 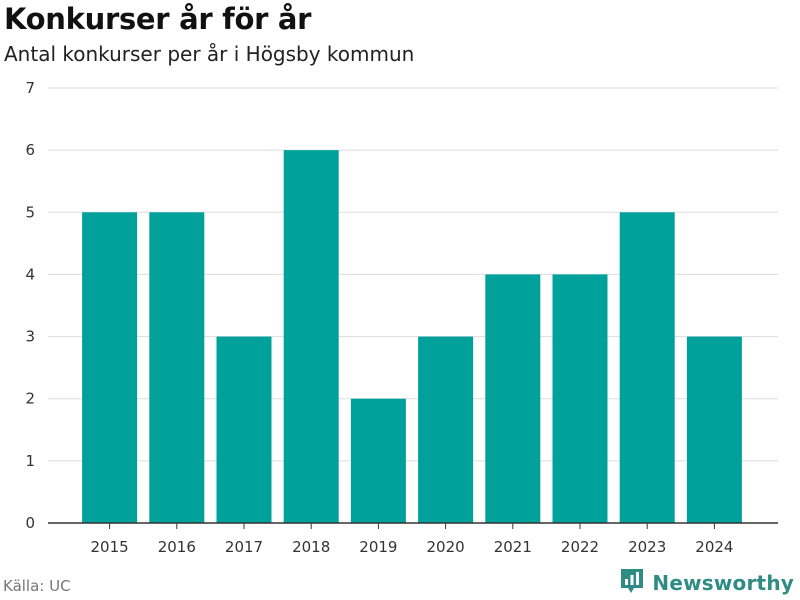 What do you see at coordinates (244, 547) in the screenshot?
I see `x-tick-label: 2017` at bounding box center [244, 547].